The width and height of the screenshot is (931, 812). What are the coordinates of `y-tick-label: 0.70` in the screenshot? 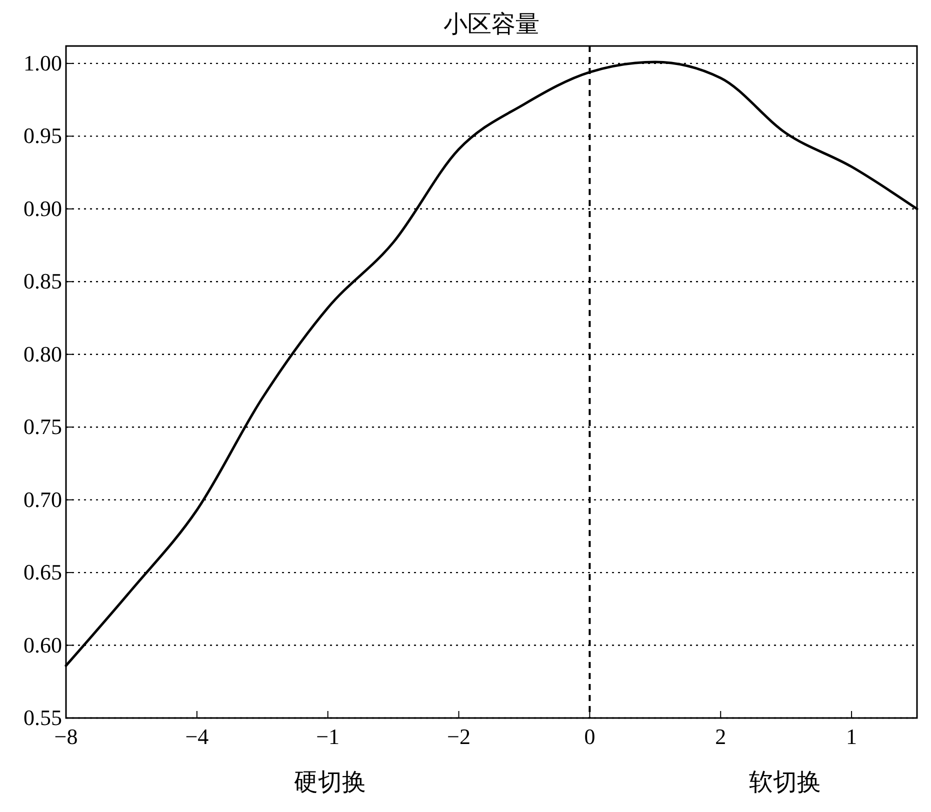 It's located at (43, 499).